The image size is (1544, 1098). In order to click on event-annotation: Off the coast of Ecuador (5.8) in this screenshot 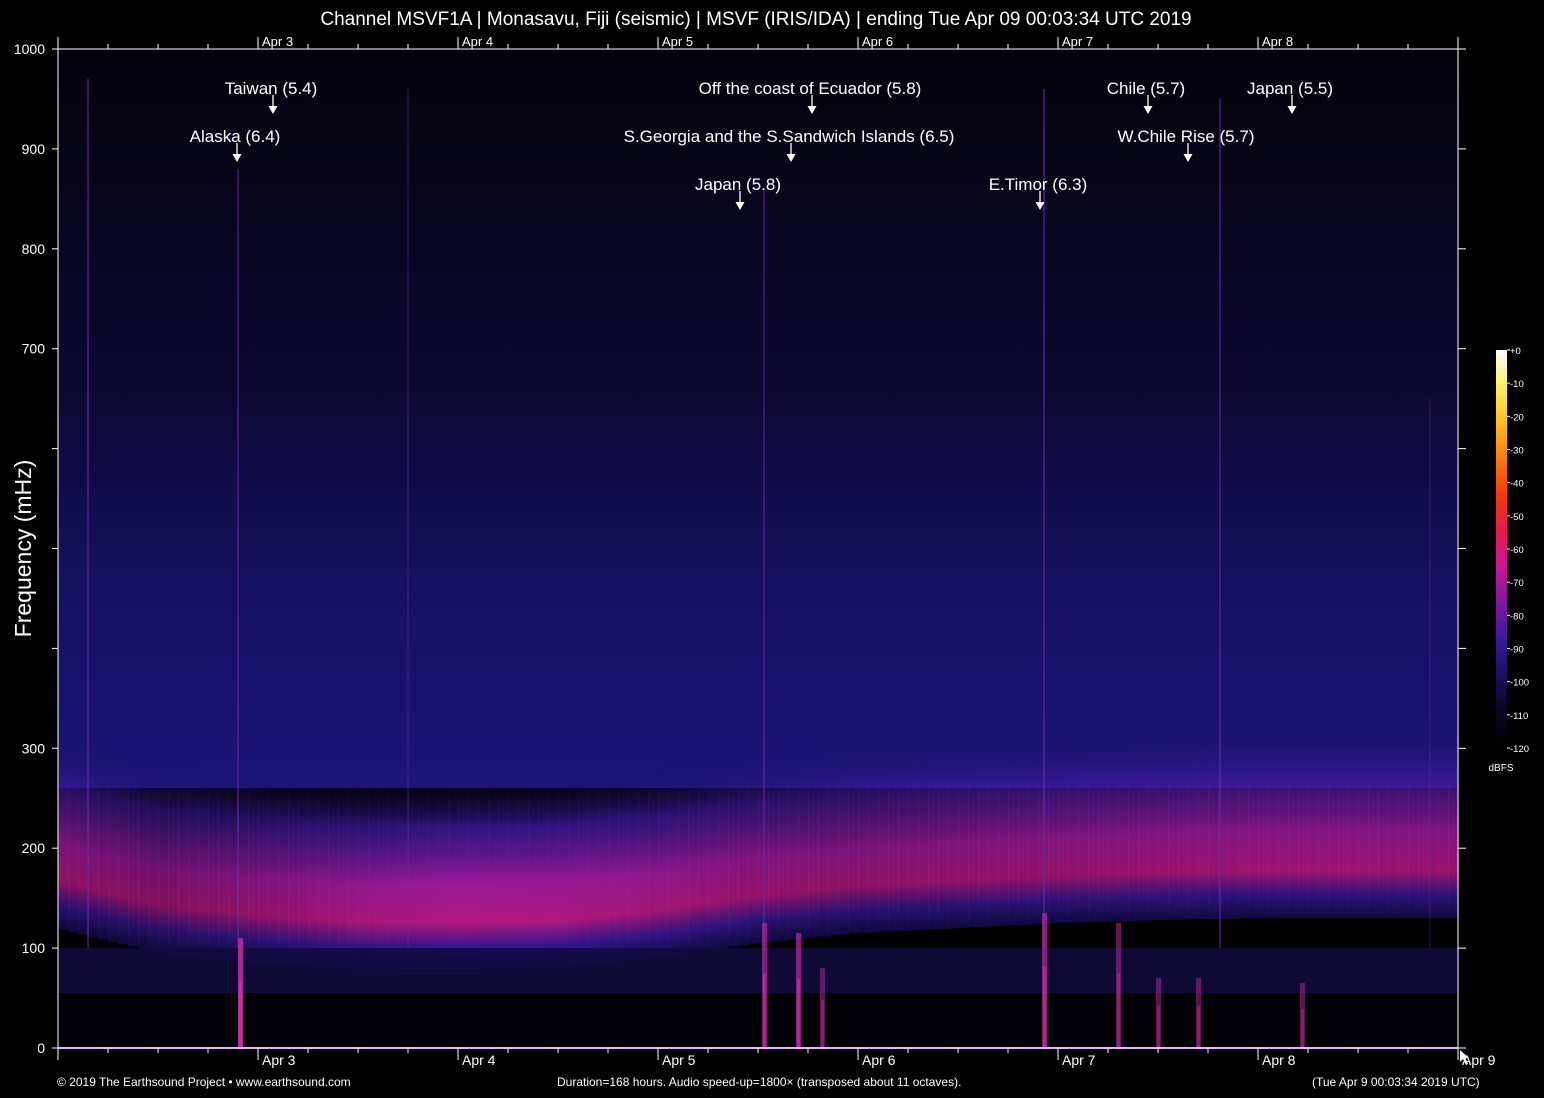, I will do `click(810, 96)`.